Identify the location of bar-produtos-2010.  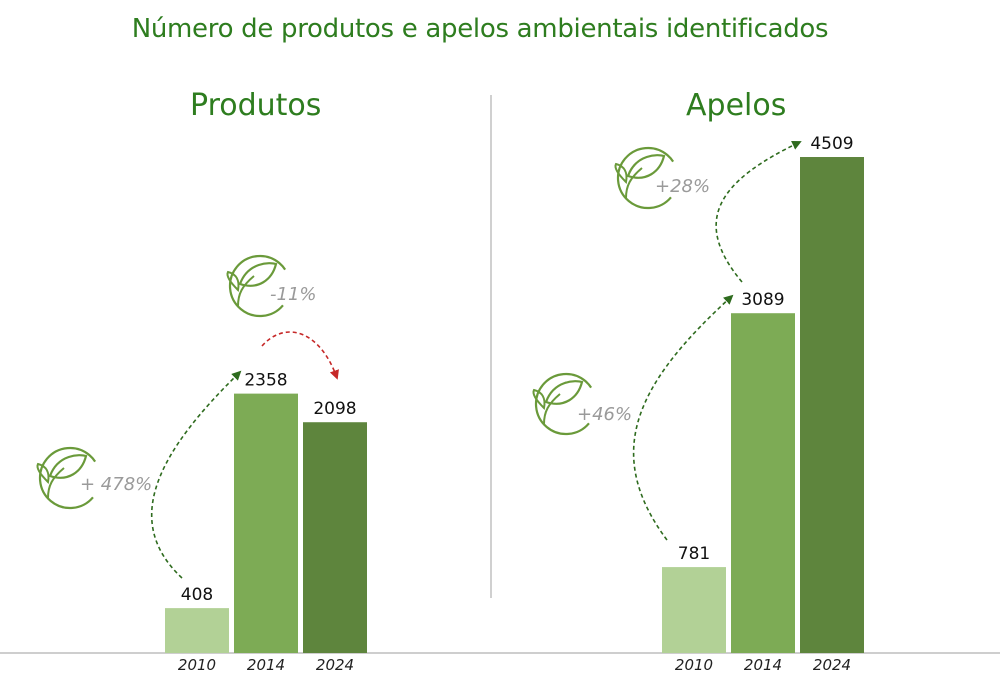
(197, 630).